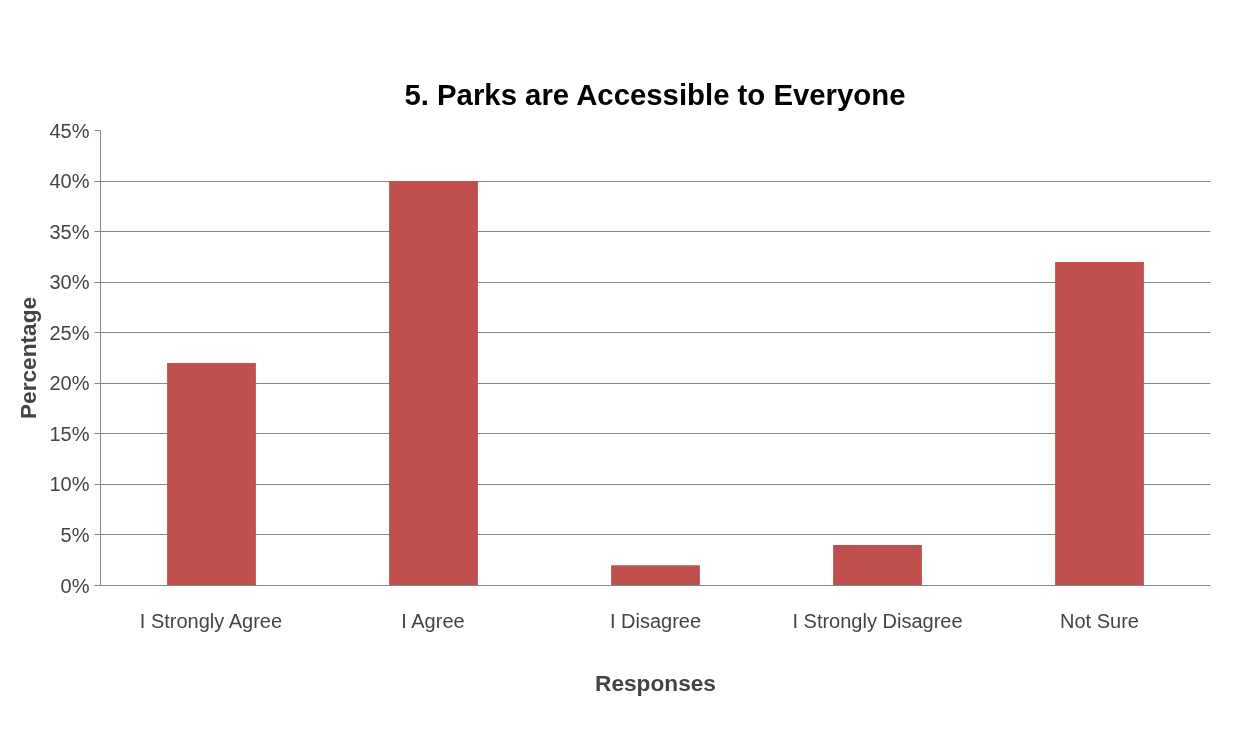 Image resolution: width=1257 pixels, height=729 pixels. Describe the element at coordinates (877, 620) in the screenshot. I see `x-tick-label: I Strongly Disagree` at that location.